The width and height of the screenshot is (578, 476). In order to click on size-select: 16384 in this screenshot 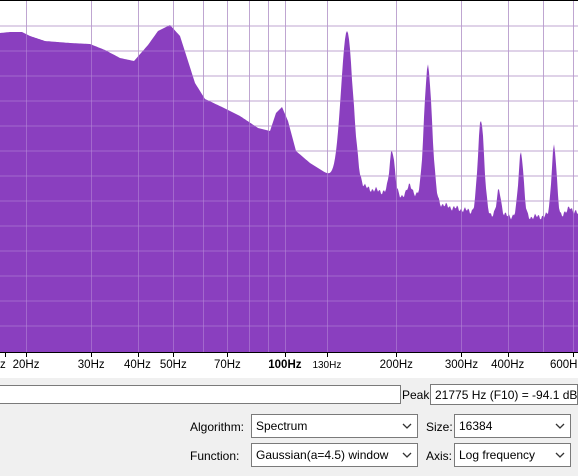, I will do `click(512, 426)`.